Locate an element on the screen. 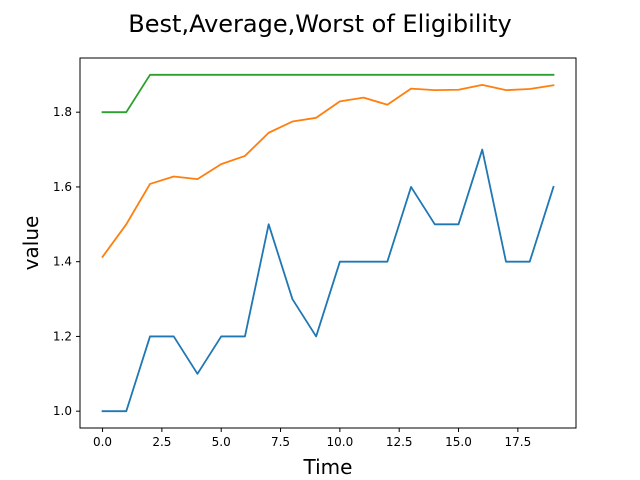  y-axis-label: value is located at coordinates (31, 243).